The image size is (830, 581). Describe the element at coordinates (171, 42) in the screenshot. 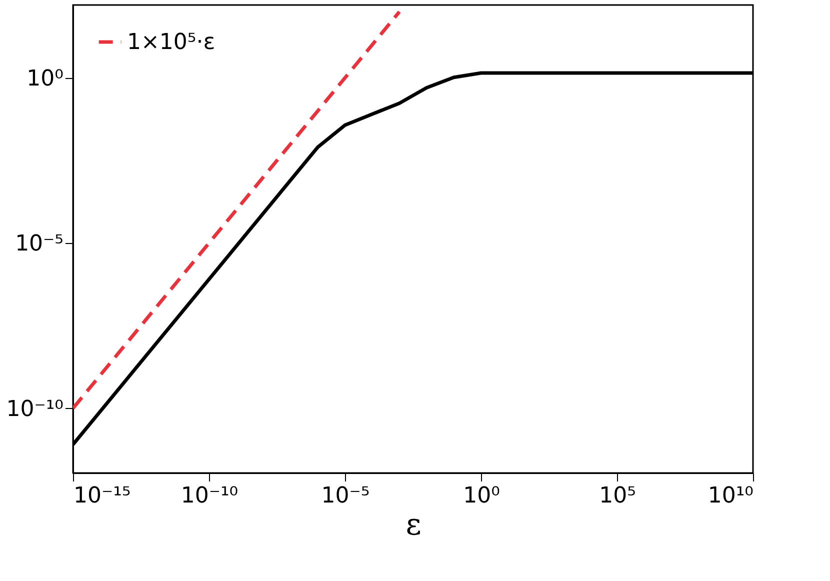

I see `legend-label: 1×10⁵·ε` at that location.